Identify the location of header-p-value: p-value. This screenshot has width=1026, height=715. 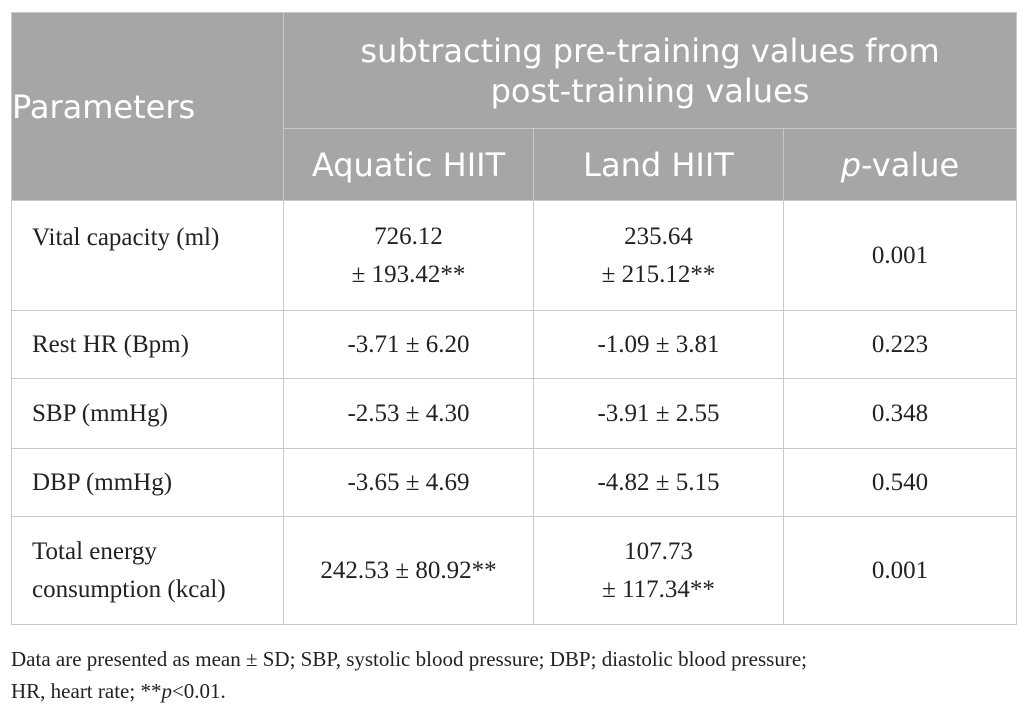
(900, 164).